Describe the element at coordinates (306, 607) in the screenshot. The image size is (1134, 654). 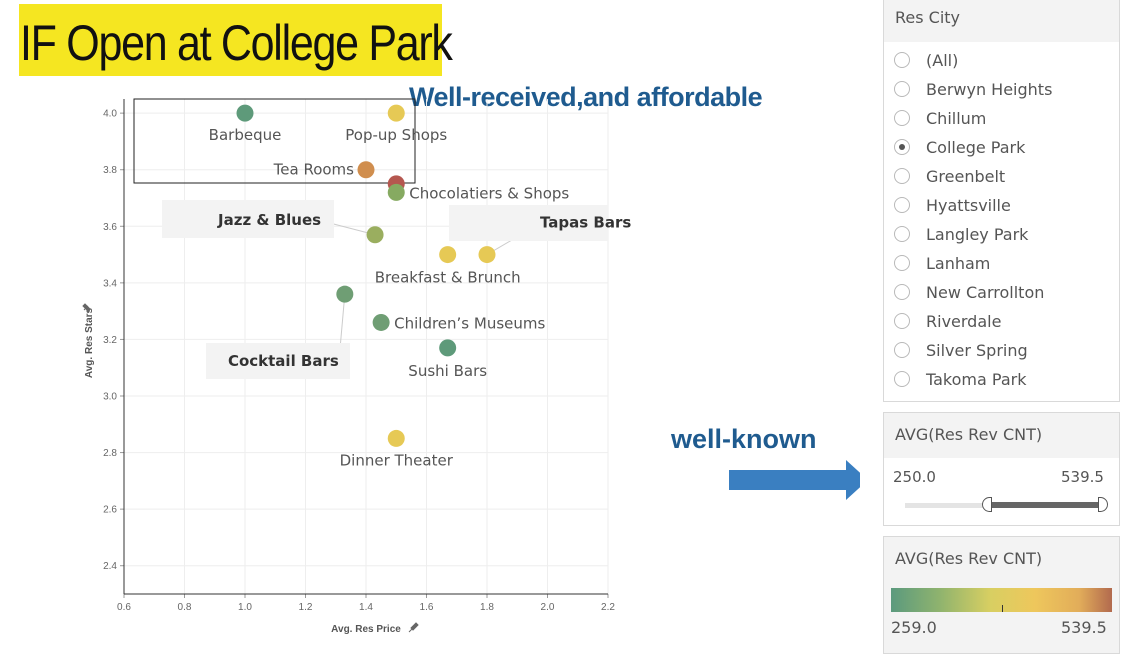
I see `x-tick-label: 1.2` at that location.